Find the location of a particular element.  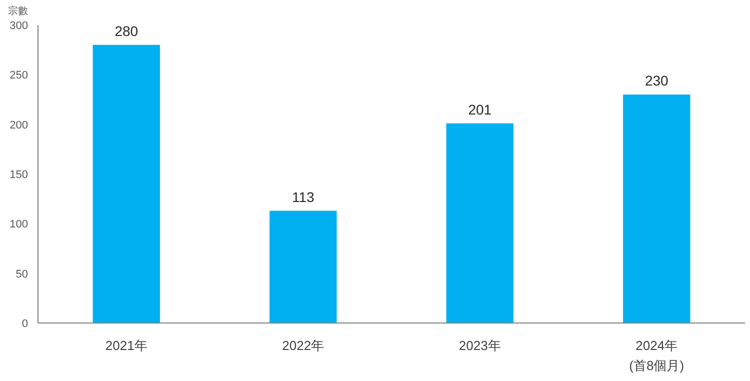

y-tick-label: 50 is located at coordinates (22, 274).